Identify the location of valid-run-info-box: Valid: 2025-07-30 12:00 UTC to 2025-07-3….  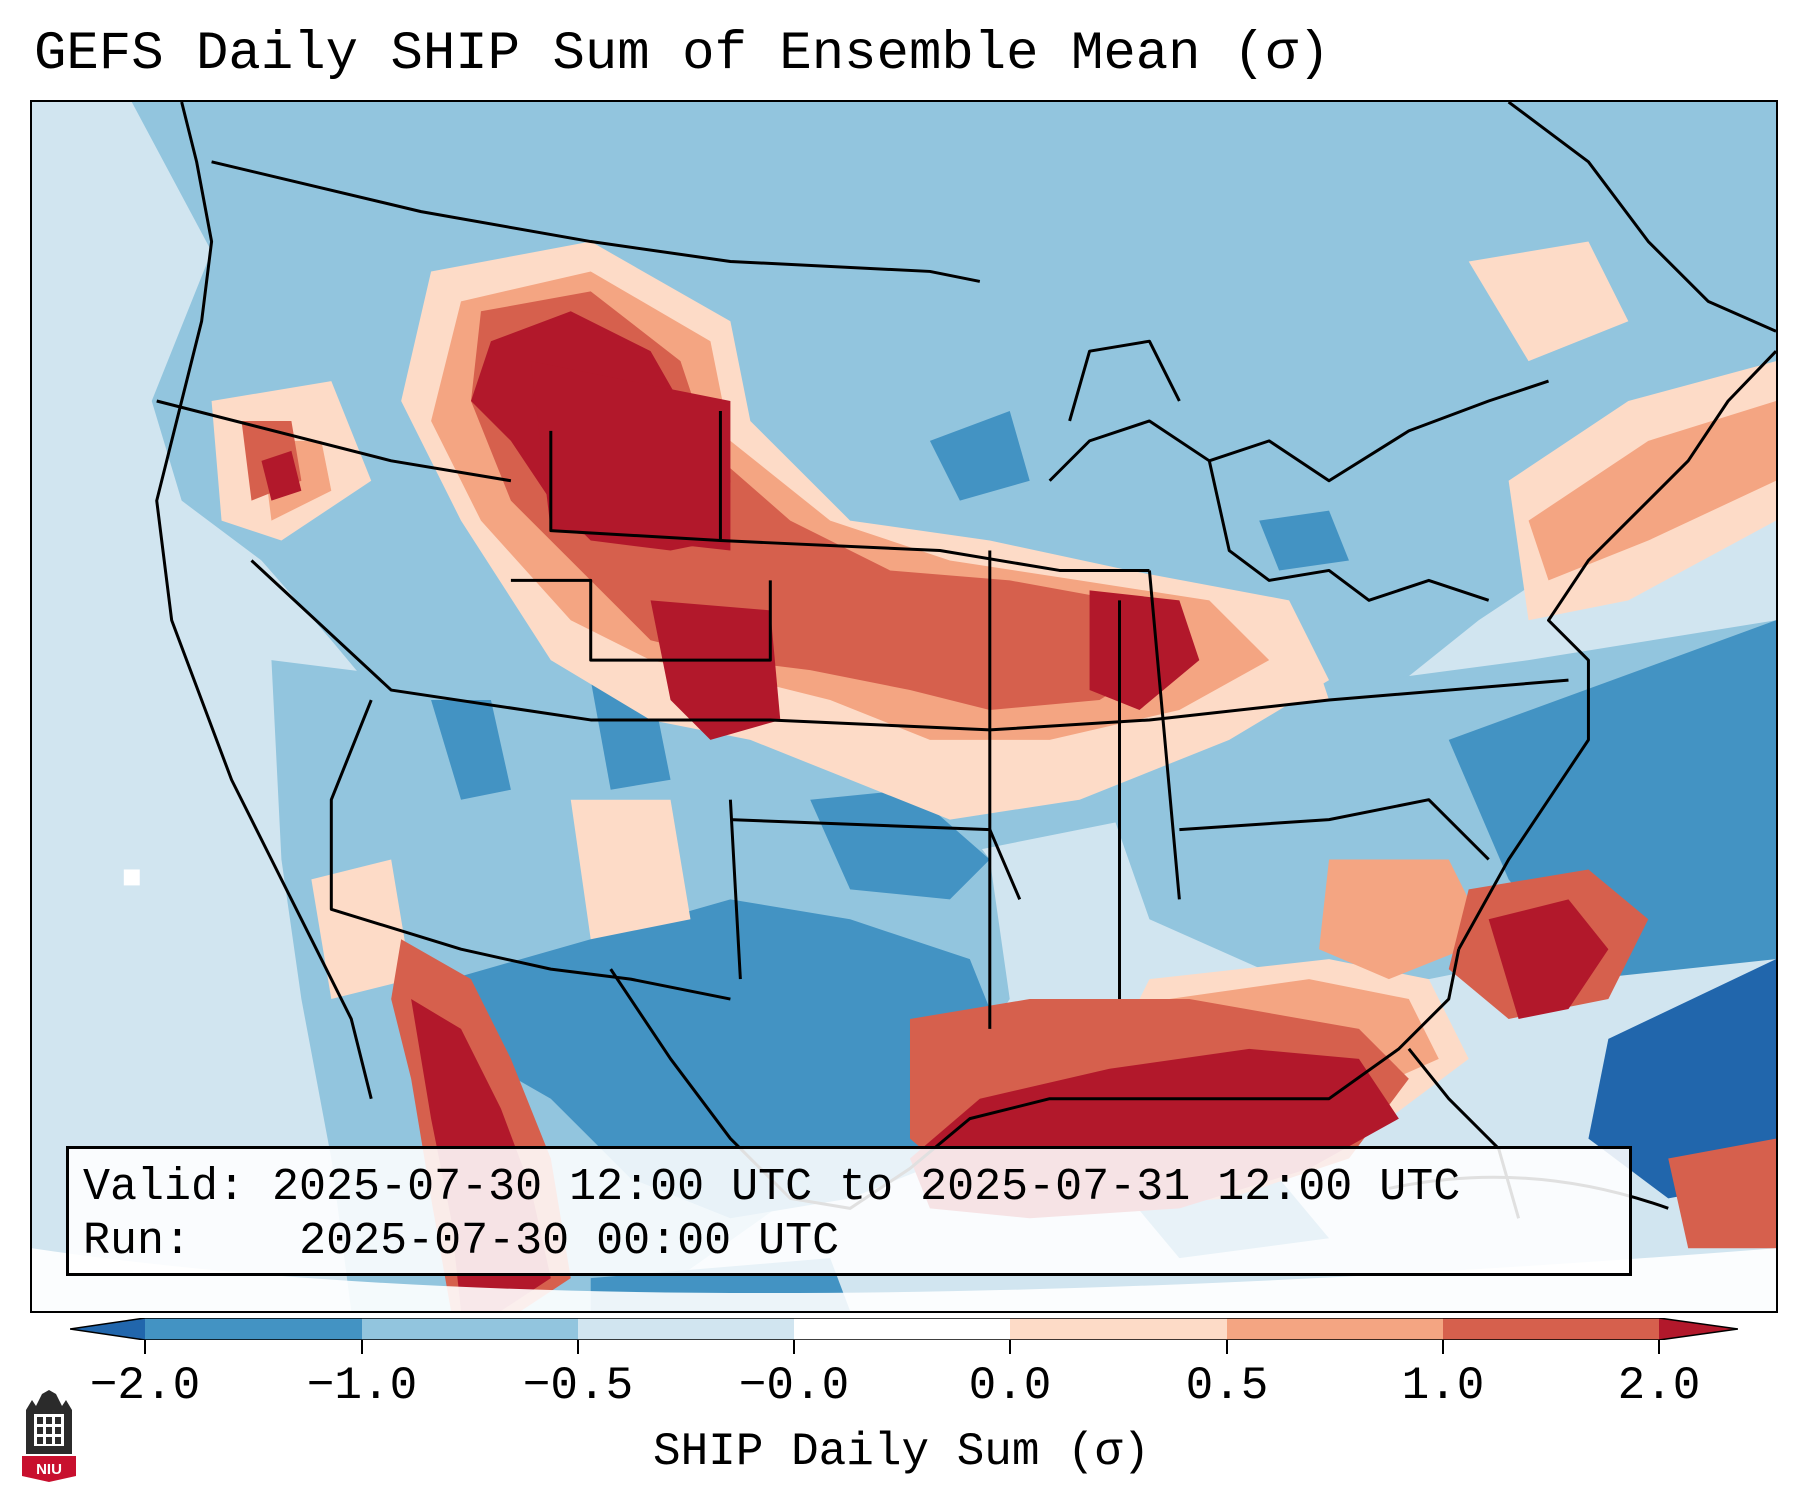
(849, 1211).